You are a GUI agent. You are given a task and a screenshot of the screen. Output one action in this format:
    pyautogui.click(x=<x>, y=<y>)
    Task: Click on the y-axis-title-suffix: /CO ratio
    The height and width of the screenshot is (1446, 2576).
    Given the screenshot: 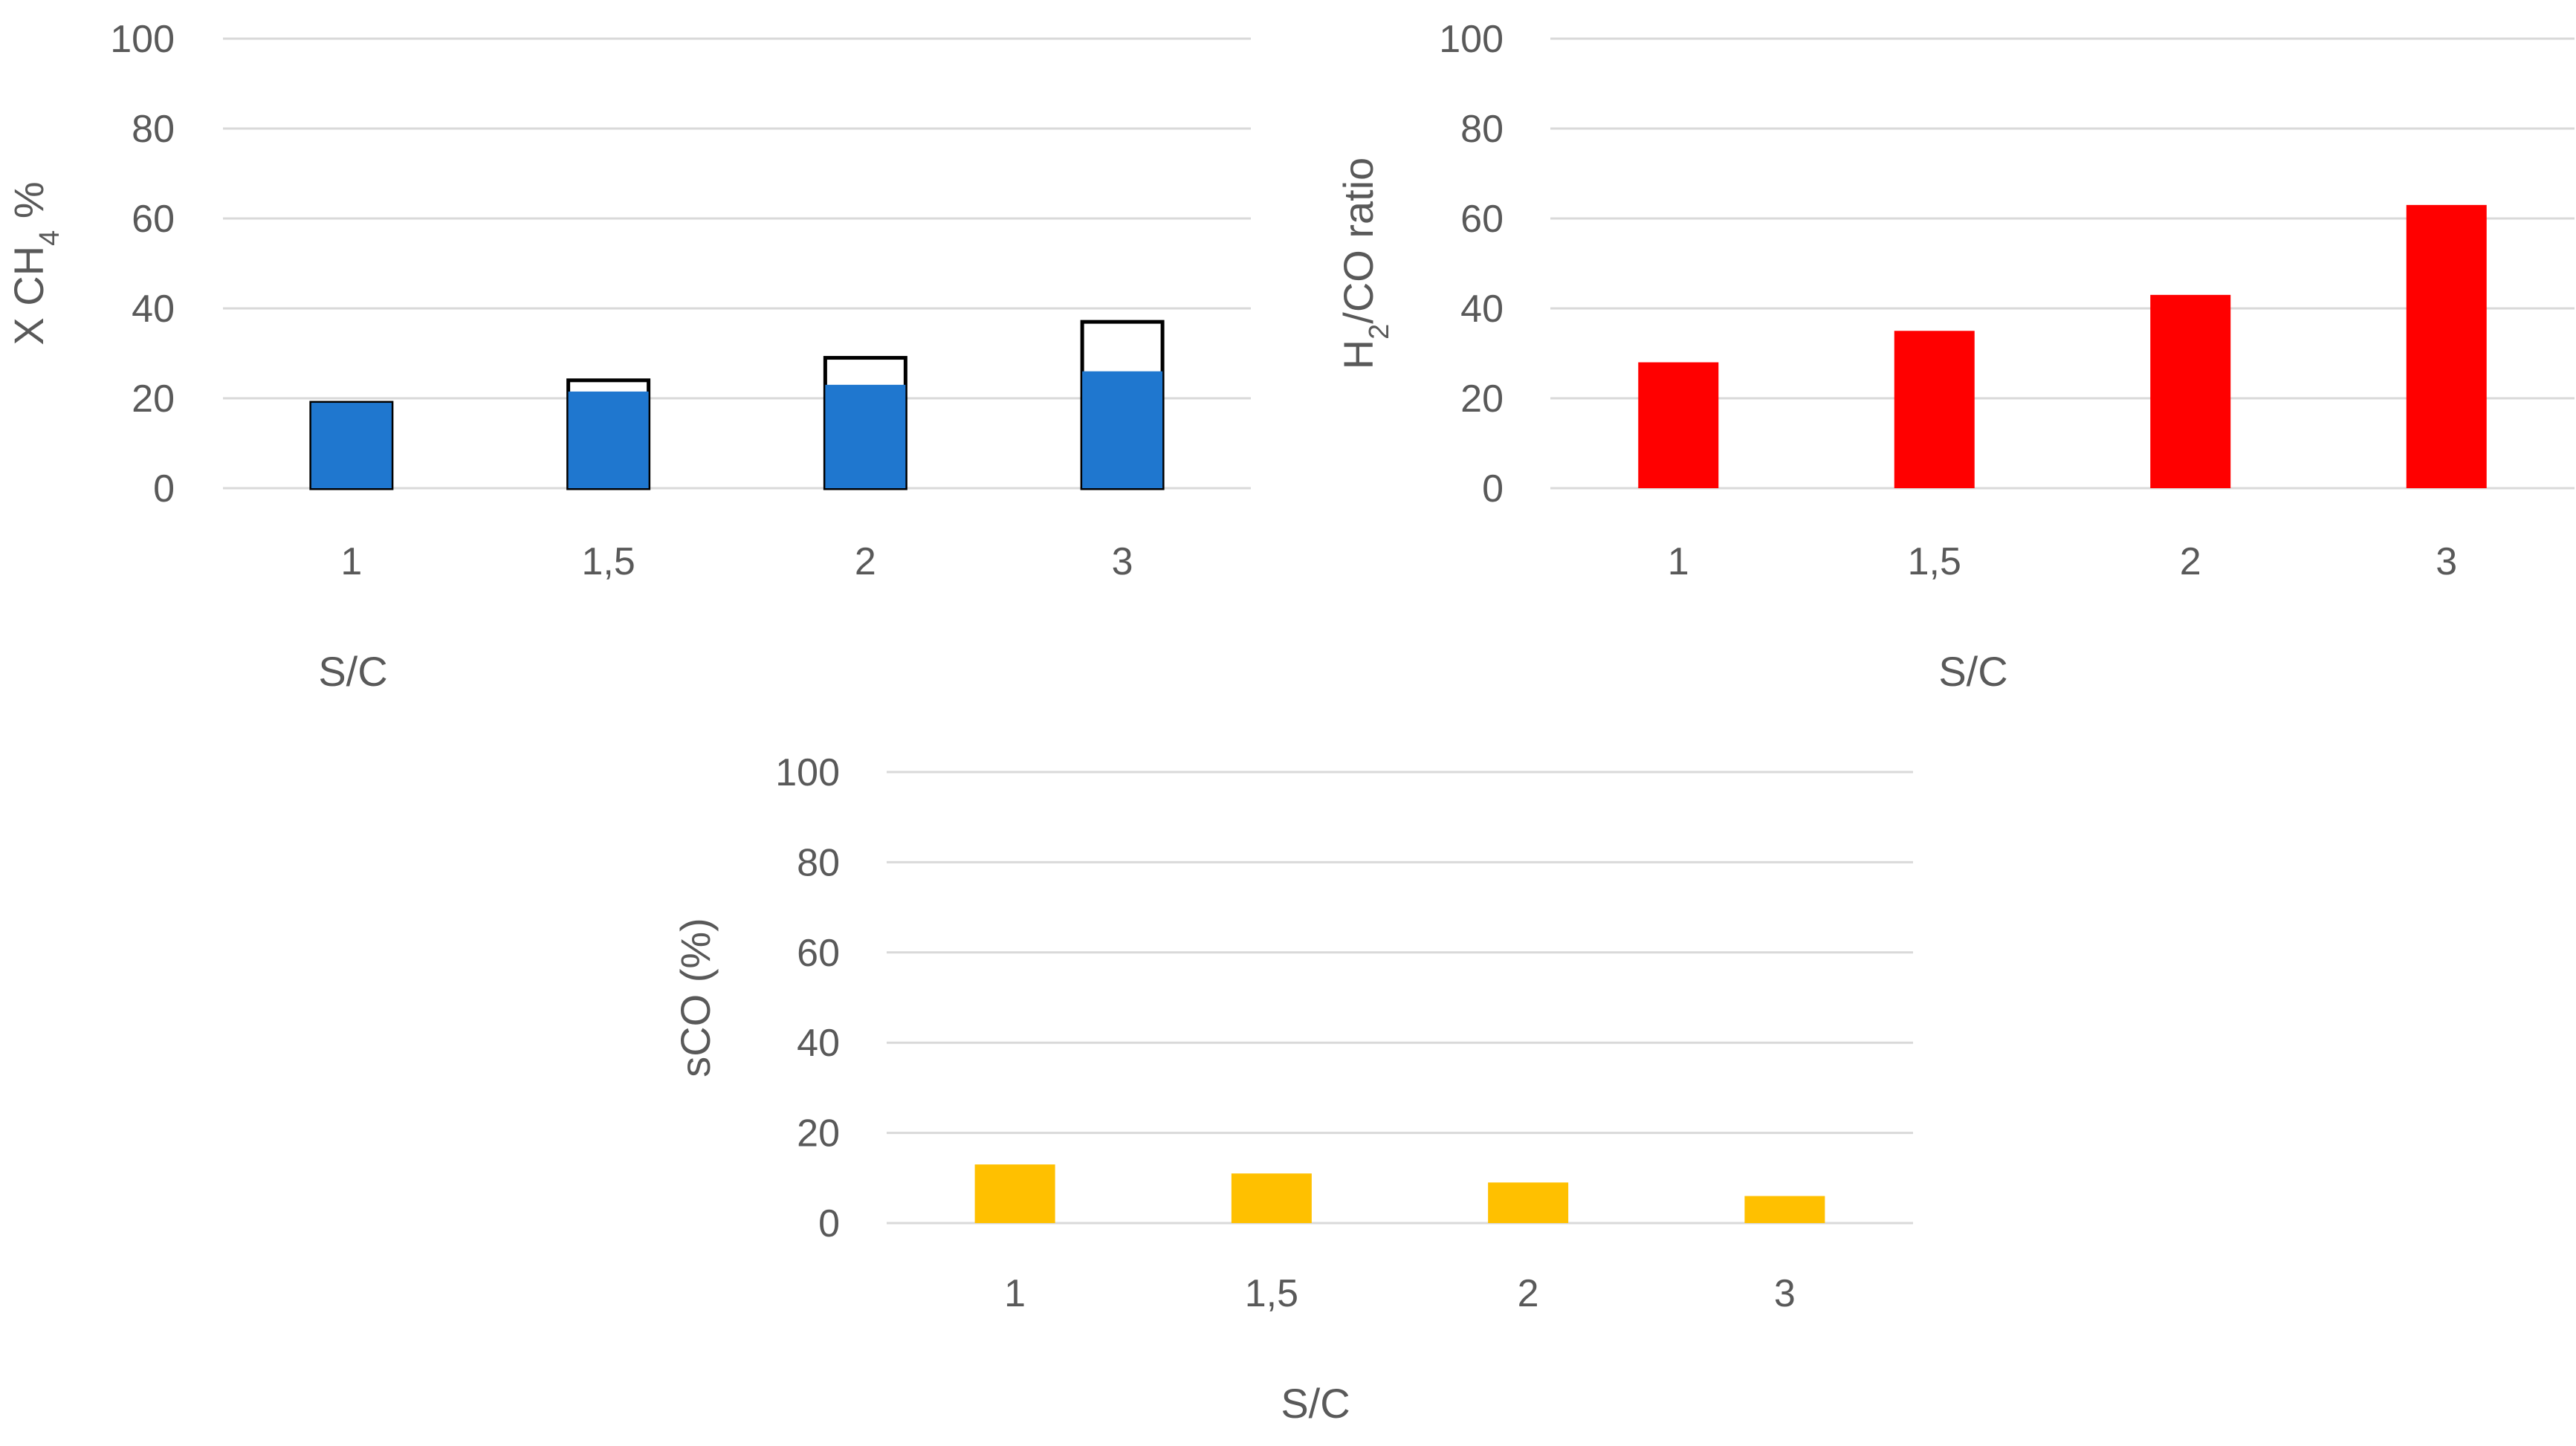 What is the action you would take?
    pyautogui.click(x=1358, y=241)
    